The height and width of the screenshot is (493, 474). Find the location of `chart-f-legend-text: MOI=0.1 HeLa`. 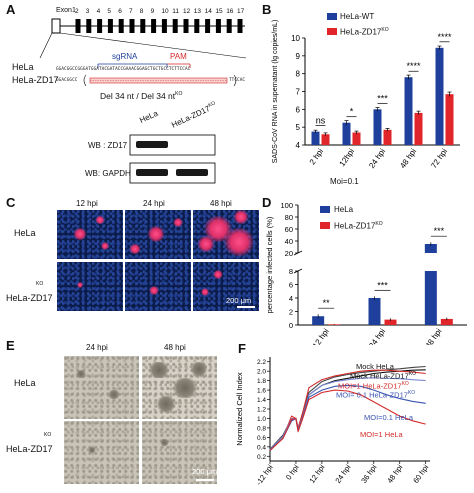

chart-f-legend-text: MOI=0.1 HeLa is located at coordinates (388, 417).